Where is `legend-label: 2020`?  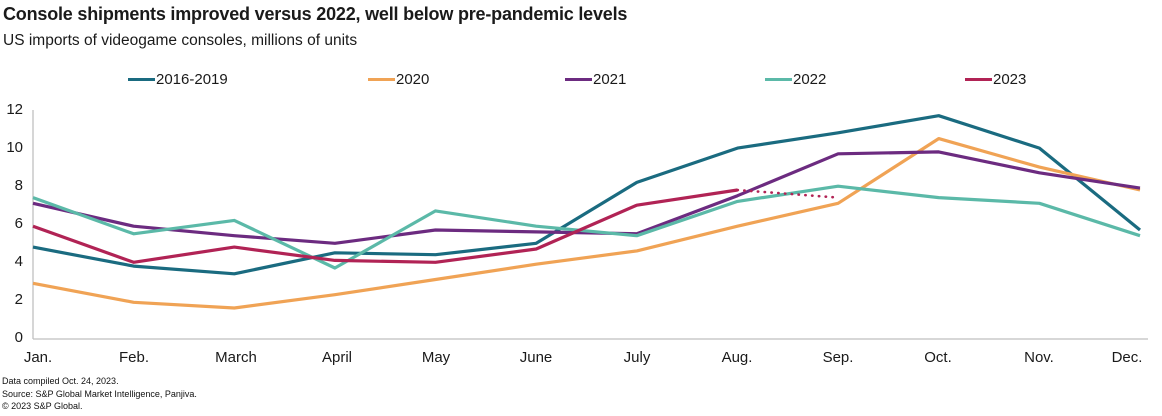
legend-label: 2020 is located at coordinates (413, 79).